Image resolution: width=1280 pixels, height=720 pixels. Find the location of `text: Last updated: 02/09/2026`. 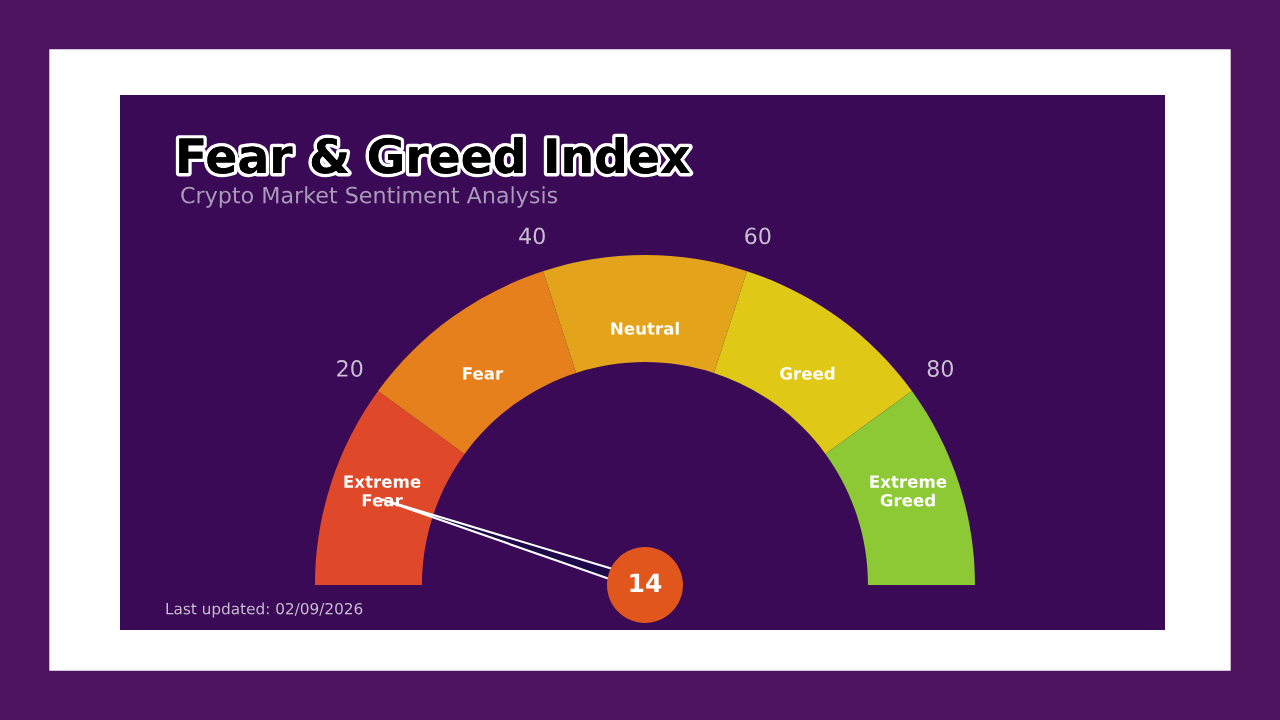

text: Last updated: 02/09/2026 is located at coordinates (264, 610).